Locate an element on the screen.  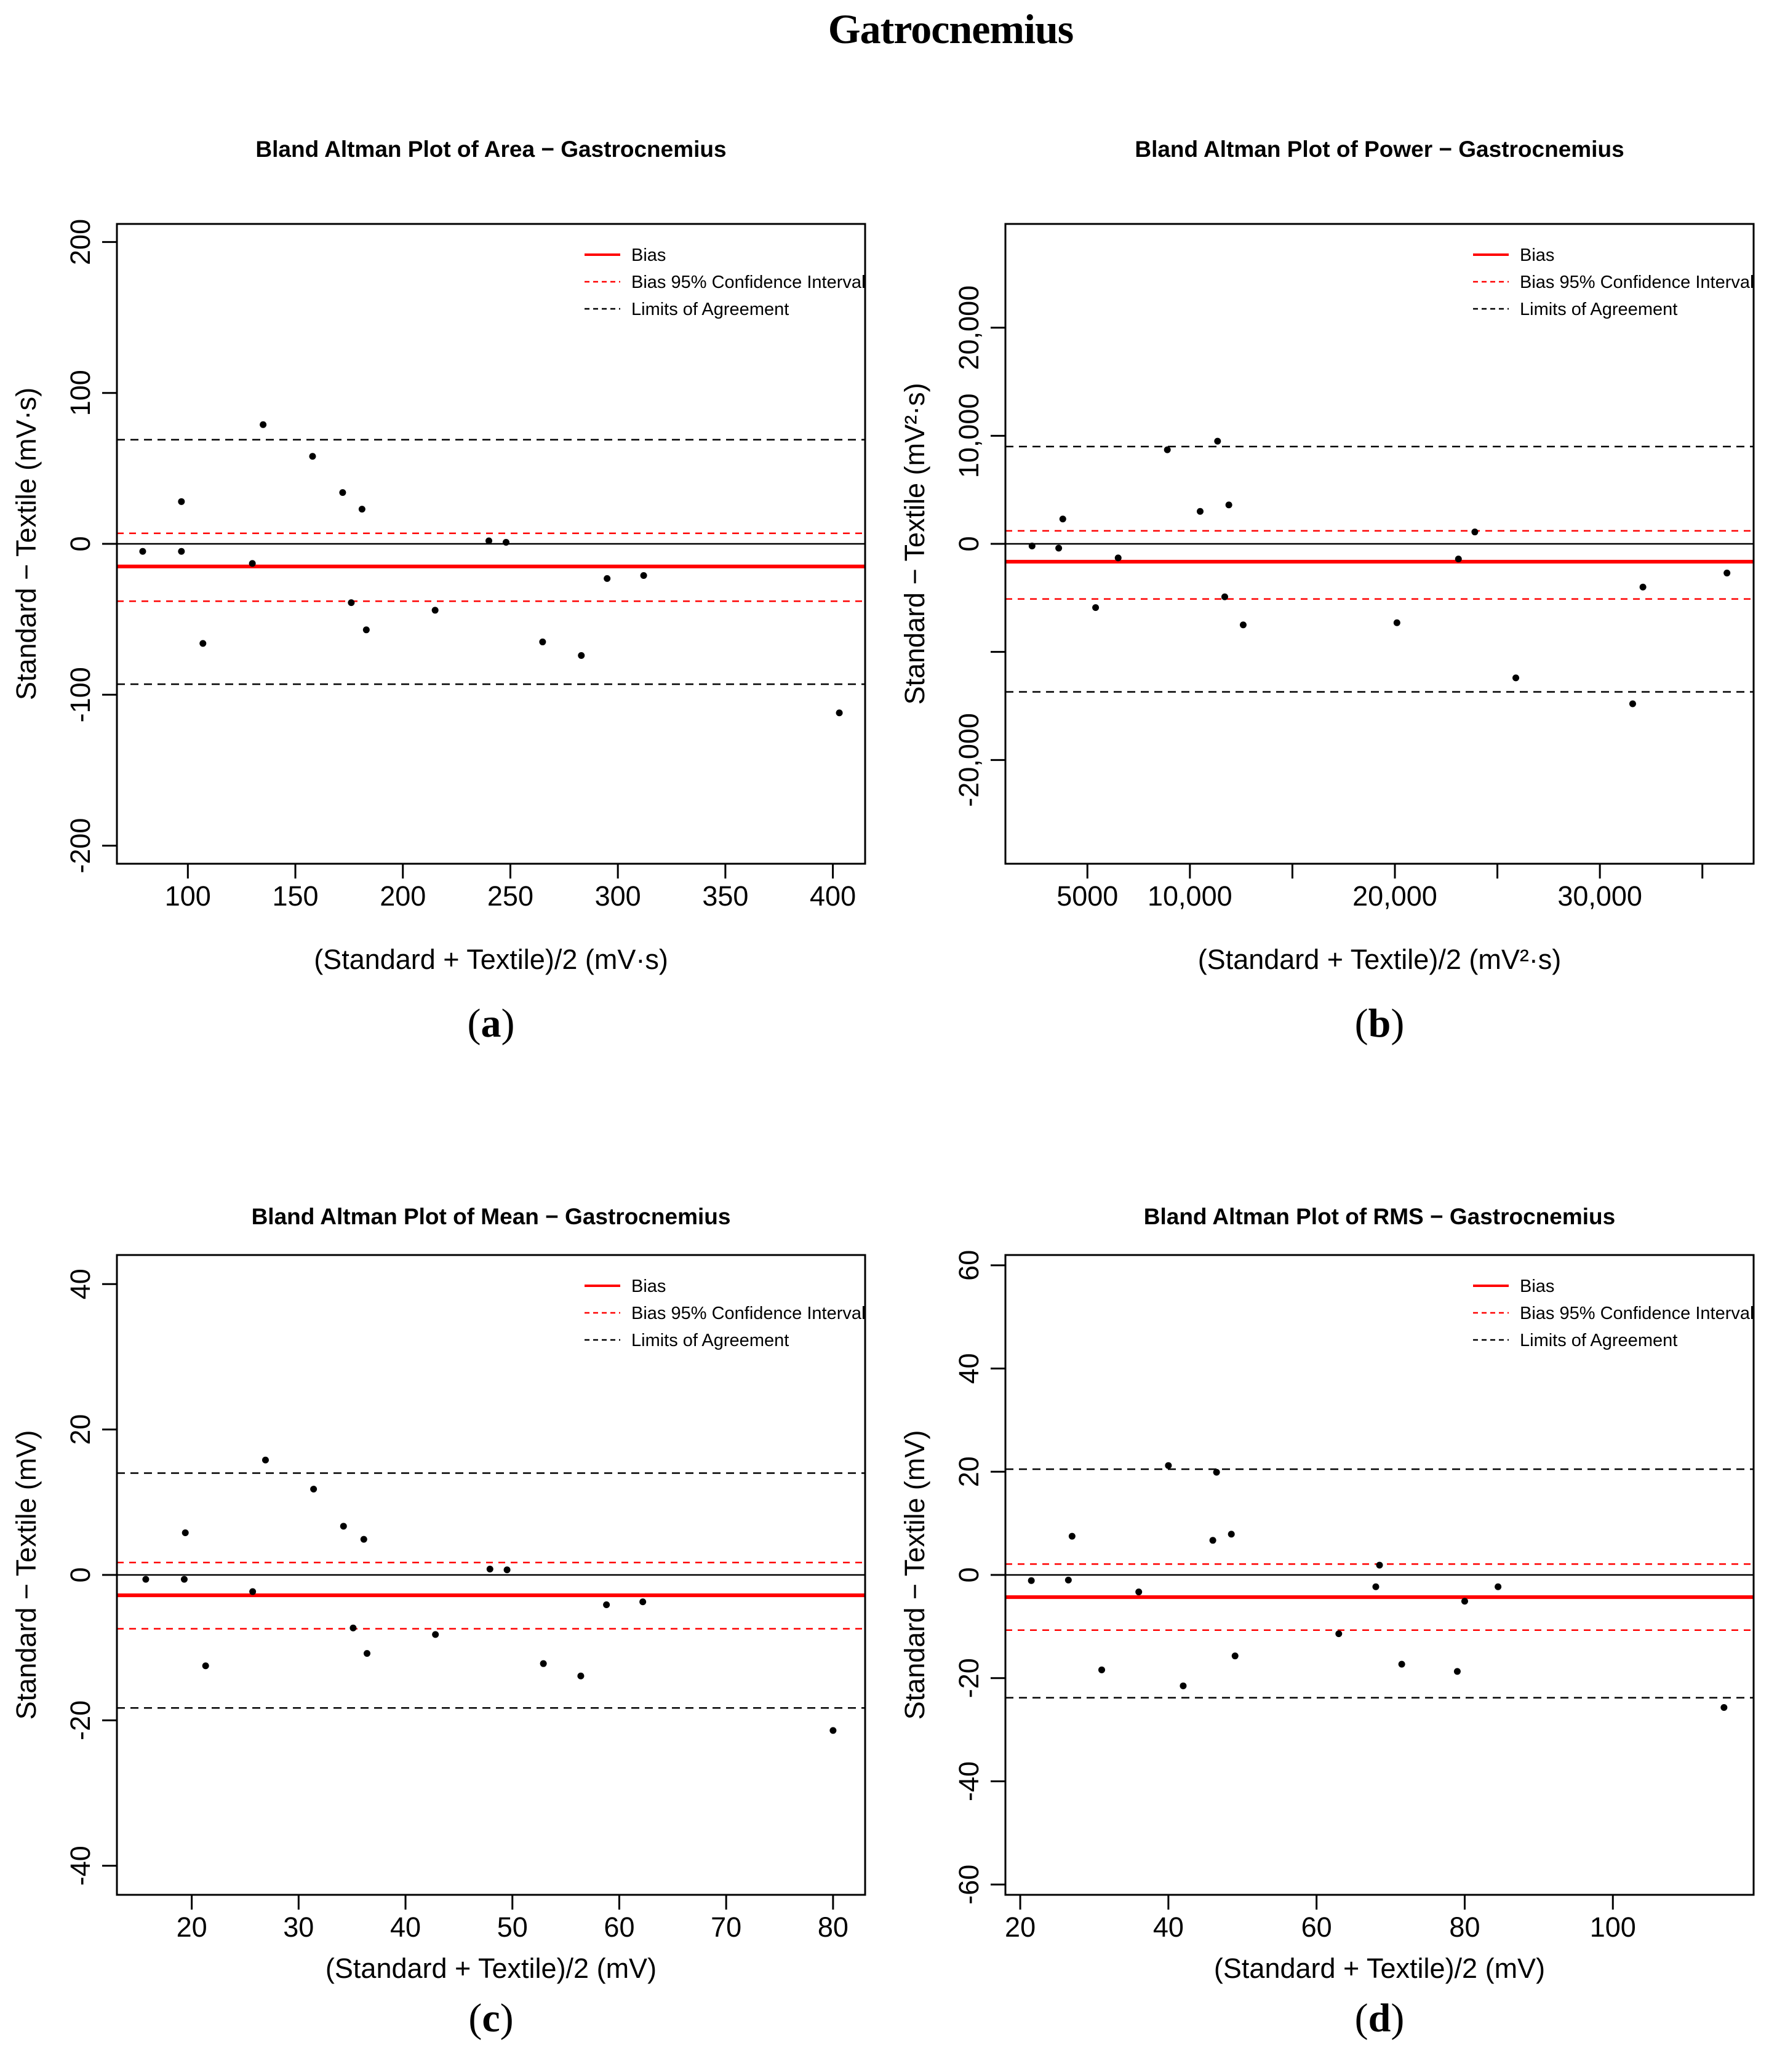
y-axis: 20,000 10,000 0 -20,000 is located at coordinates (979, 546).